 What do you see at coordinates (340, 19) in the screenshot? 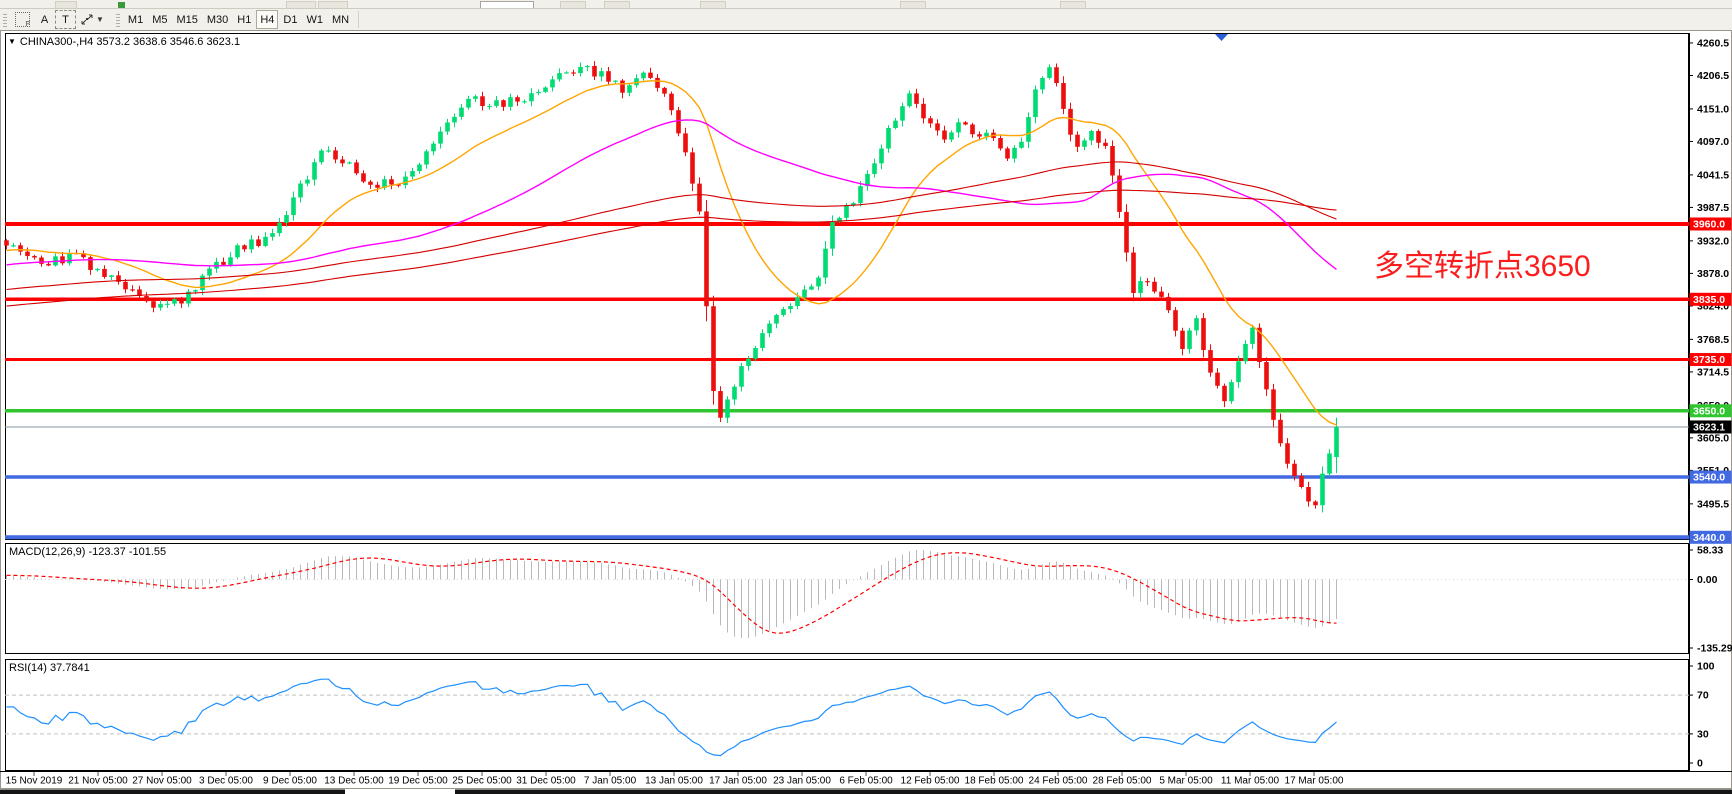
I see `tf-button-mn: MN` at bounding box center [340, 19].